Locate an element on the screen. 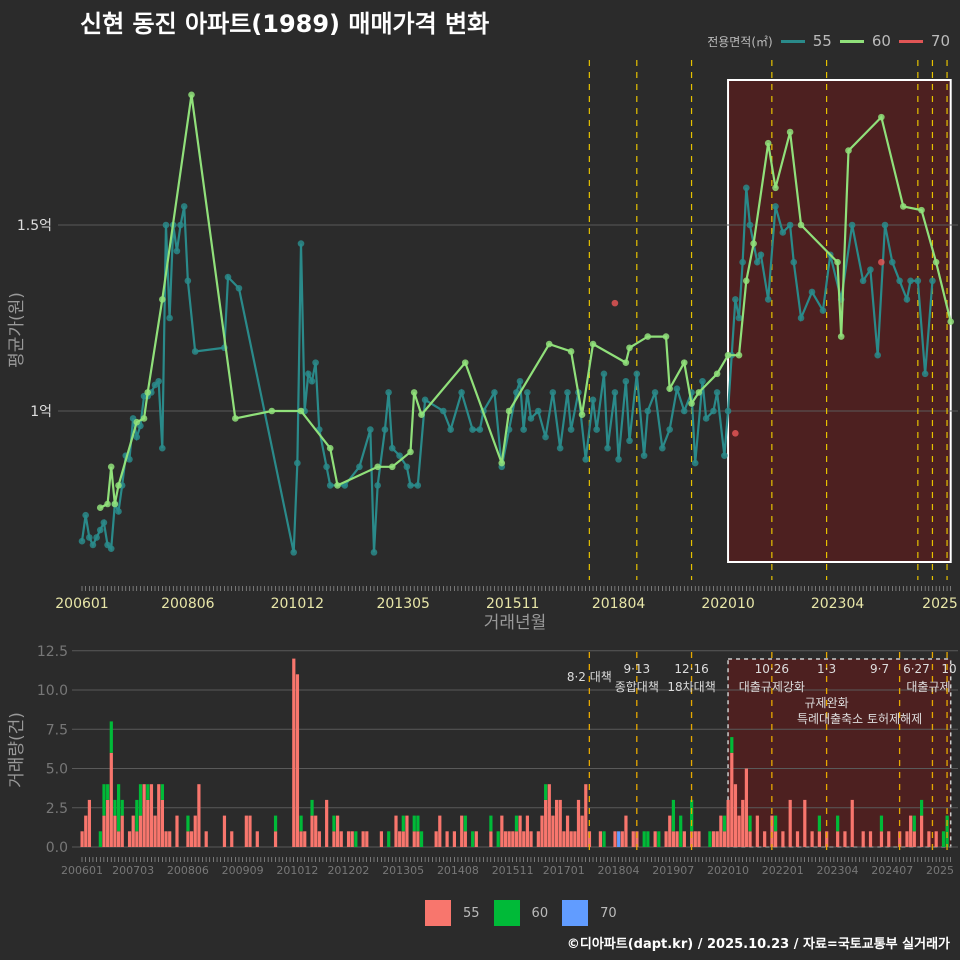 The image size is (960, 960). x-tick-label: 202304 is located at coordinates (838, 870).